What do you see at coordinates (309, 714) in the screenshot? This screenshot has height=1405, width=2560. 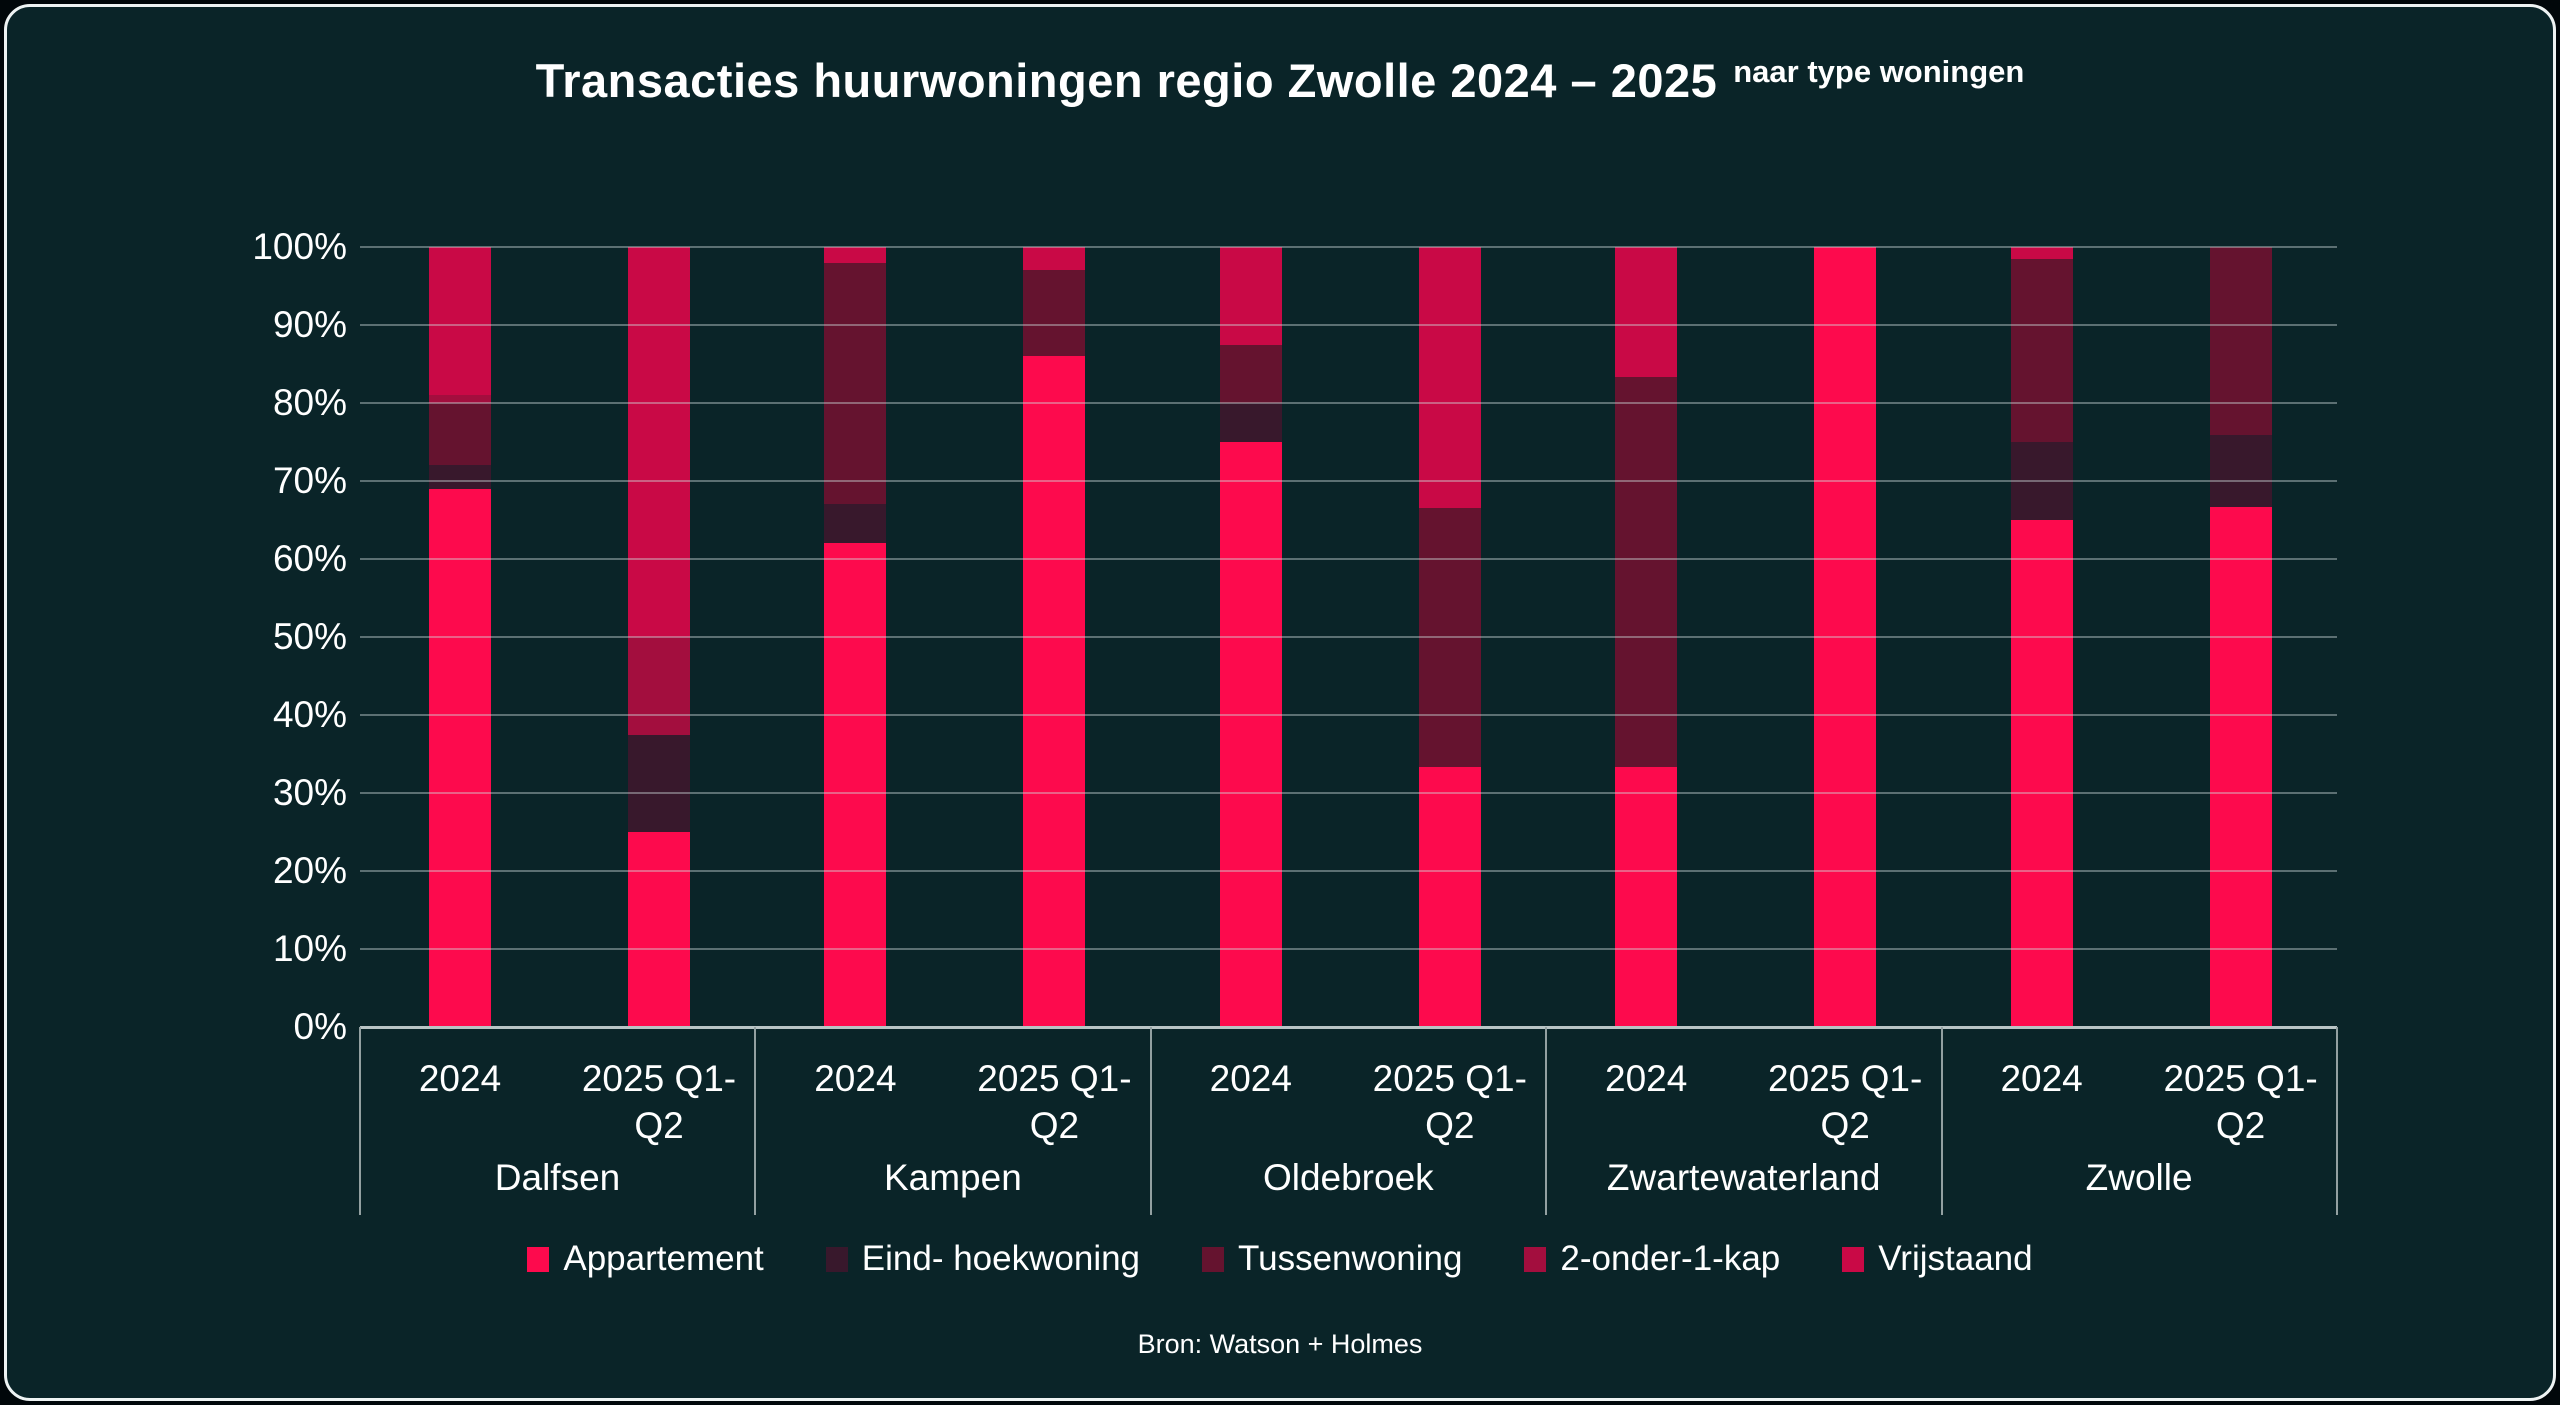 I see `y-axis-tick-label: 40%` at bounding box center [309, 714].